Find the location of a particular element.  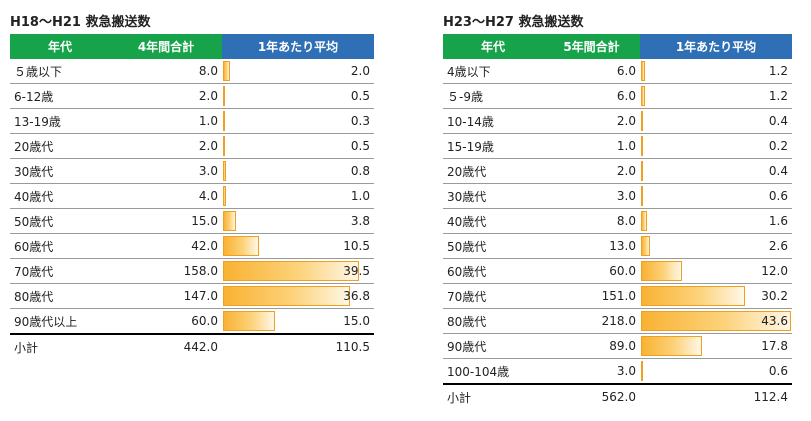

header-age: 年代 is located at coordinates (493, 46).